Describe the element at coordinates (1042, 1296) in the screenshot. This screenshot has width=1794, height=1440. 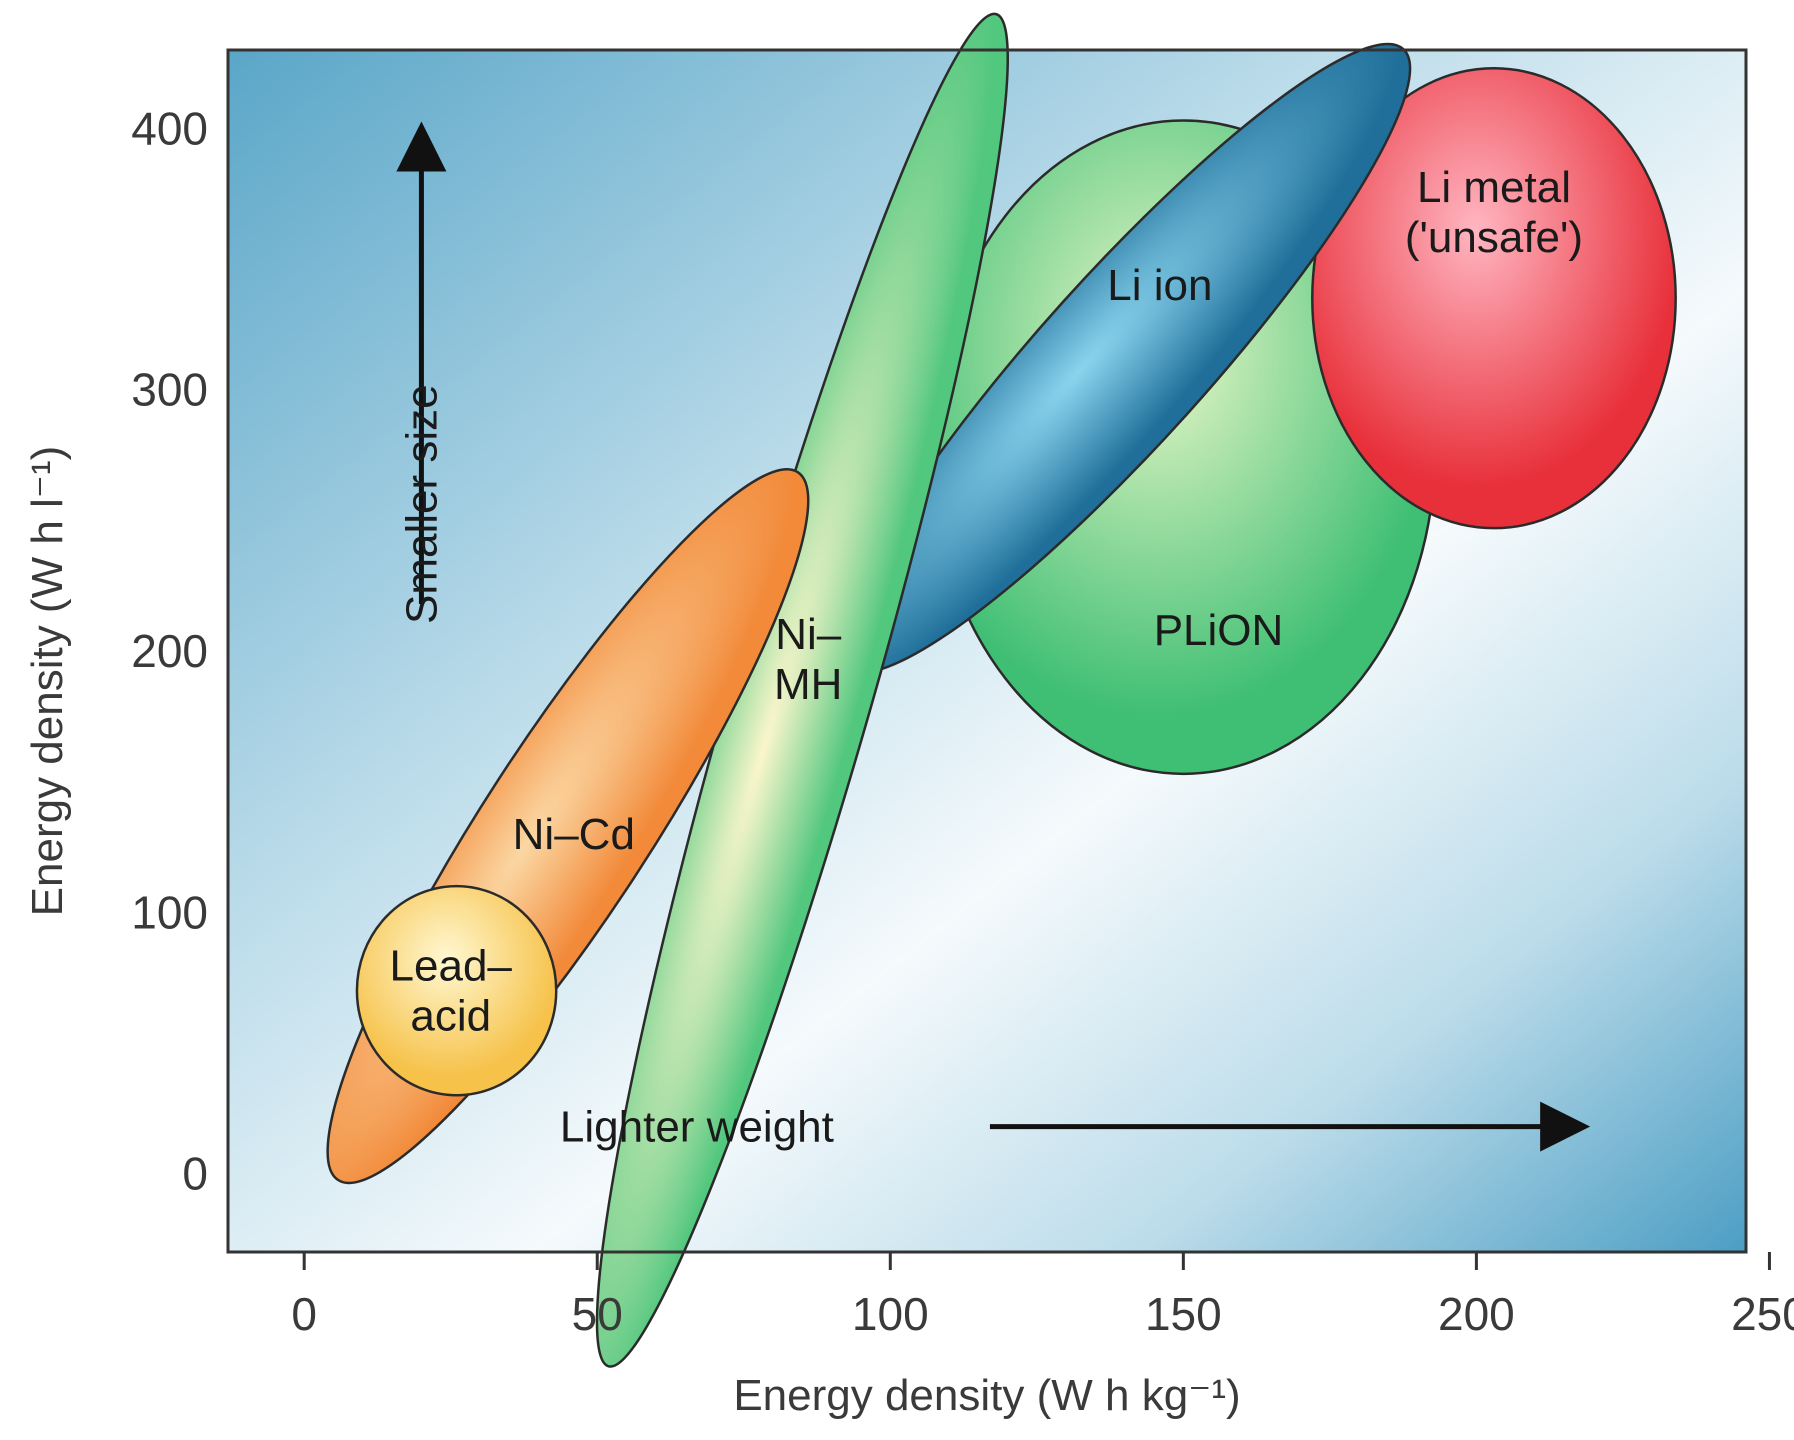
I see `x-axis: 0 50 100 150 200 250` at that location.